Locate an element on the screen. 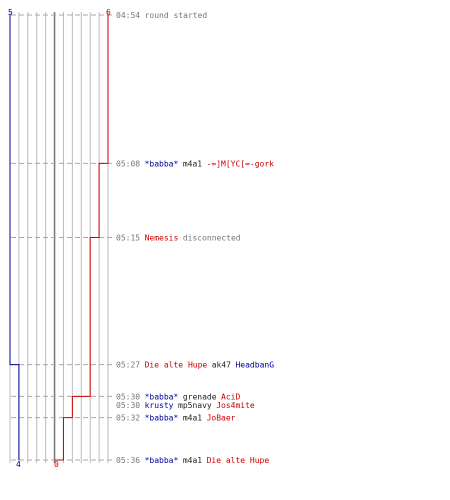  event-part: krusty is located at coordinates (159, 405).